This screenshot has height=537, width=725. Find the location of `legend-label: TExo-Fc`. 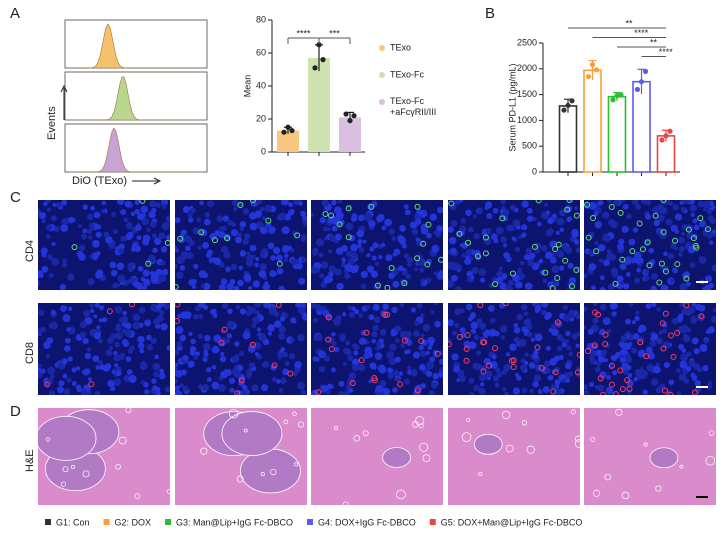

legend-label: TExo-Fc is located at coordinates (407, 74).